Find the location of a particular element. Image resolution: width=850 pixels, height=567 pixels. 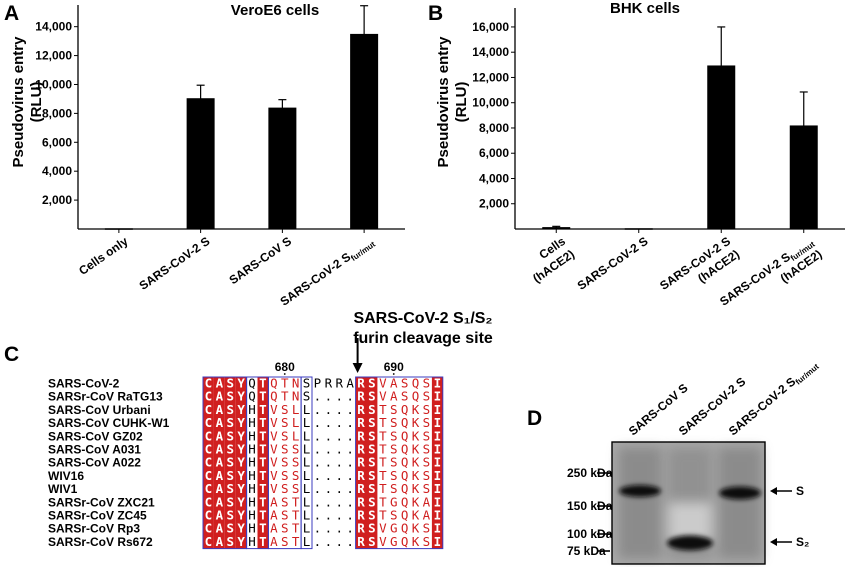

band-s2-lane2 is located at coordinates (690, 543).